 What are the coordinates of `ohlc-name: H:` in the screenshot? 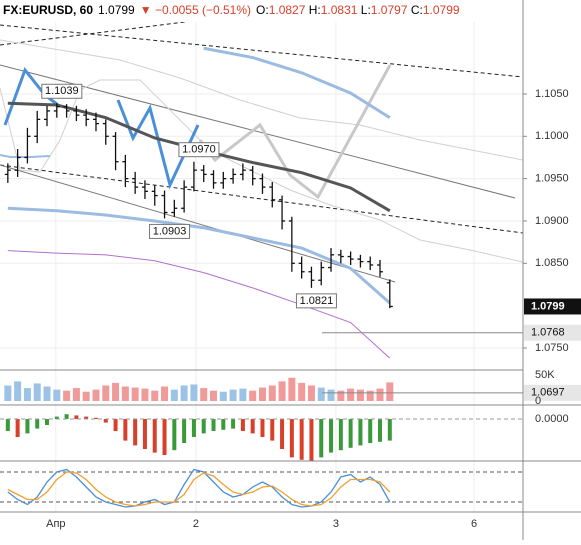 It's located at (314, 10).